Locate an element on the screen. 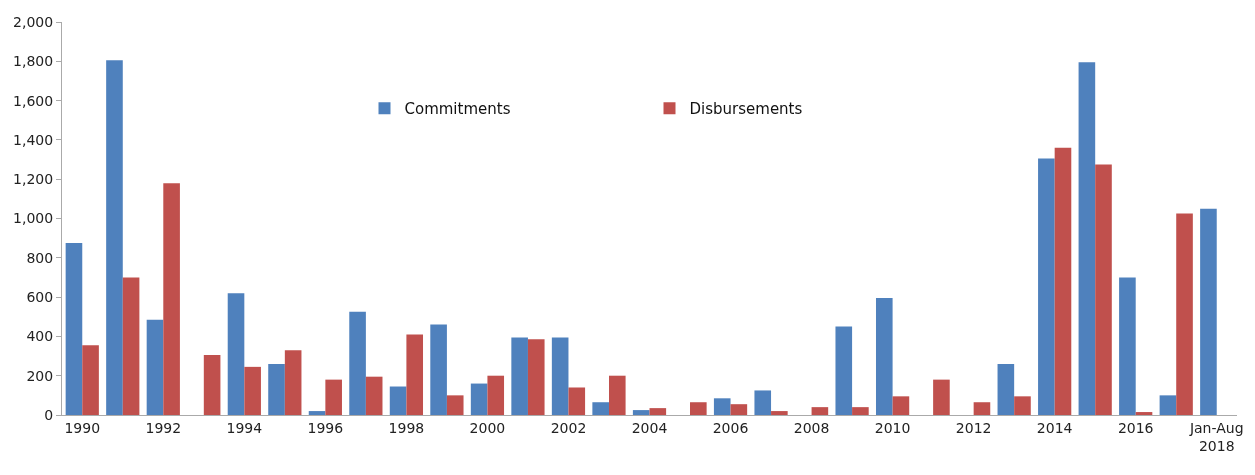 The width and height of the screenshot is (1255, 475). y-tick-label: 400 is located at coordinates (40, 336).